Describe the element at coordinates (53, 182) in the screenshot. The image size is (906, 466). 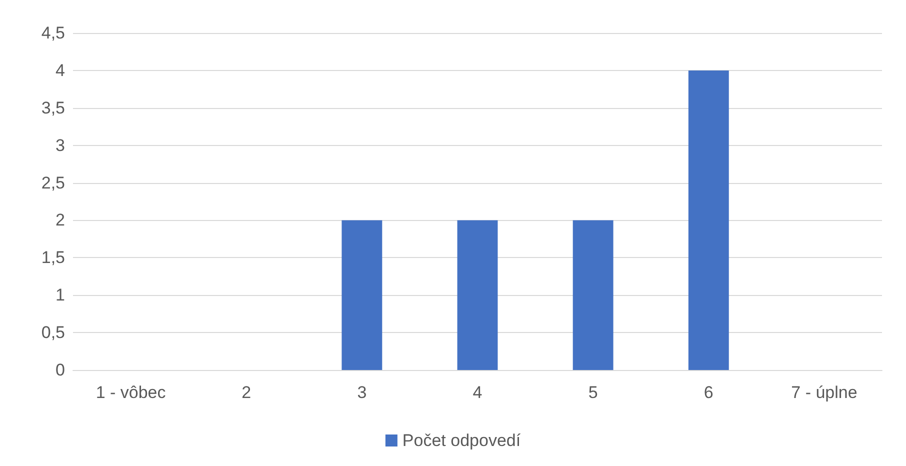
I see `y-tick-label: 2,5` at that location.